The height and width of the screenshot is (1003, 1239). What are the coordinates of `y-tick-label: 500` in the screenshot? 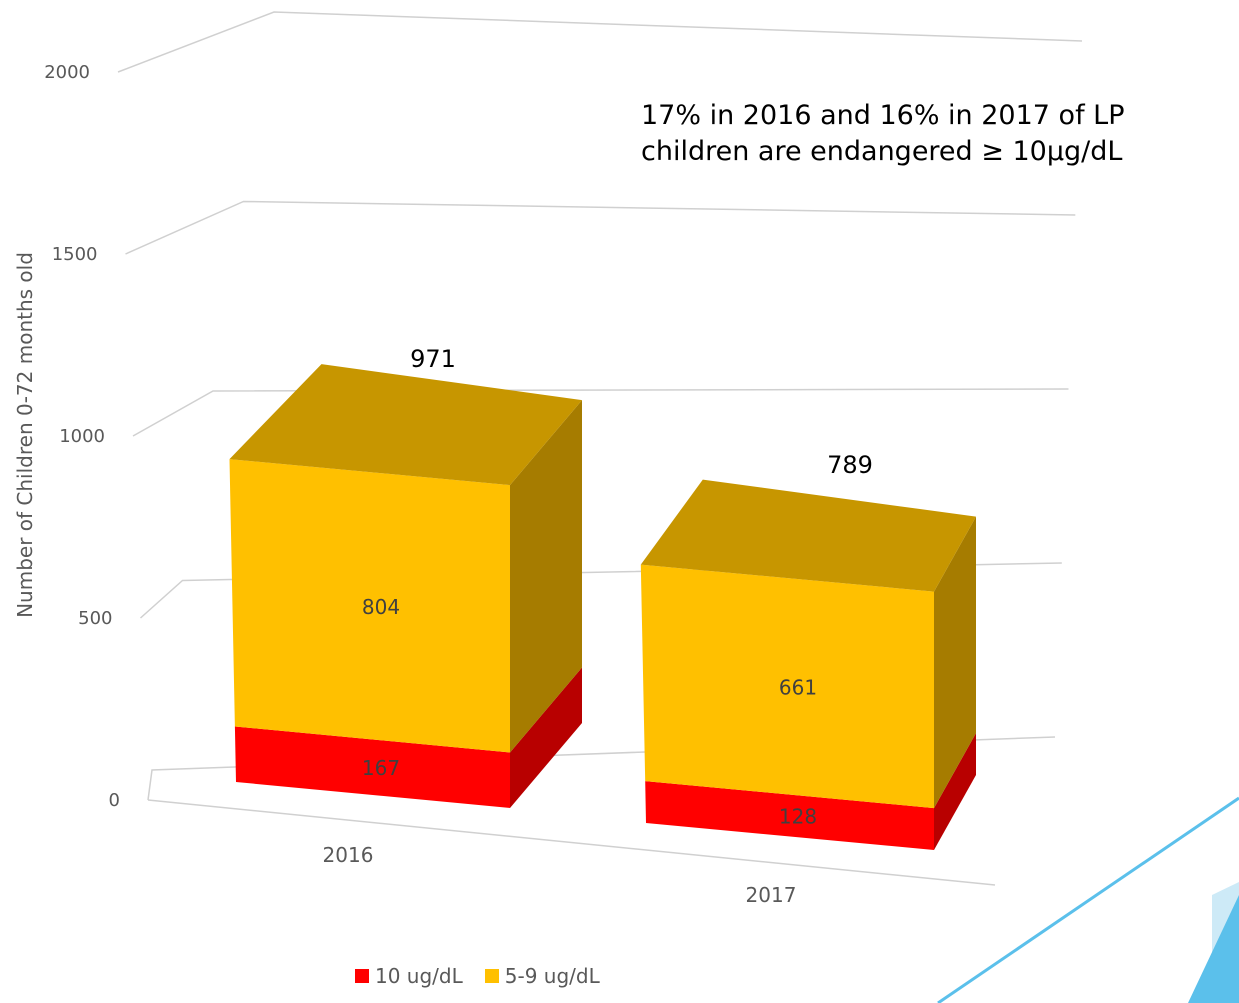 It's located at (95, 618).